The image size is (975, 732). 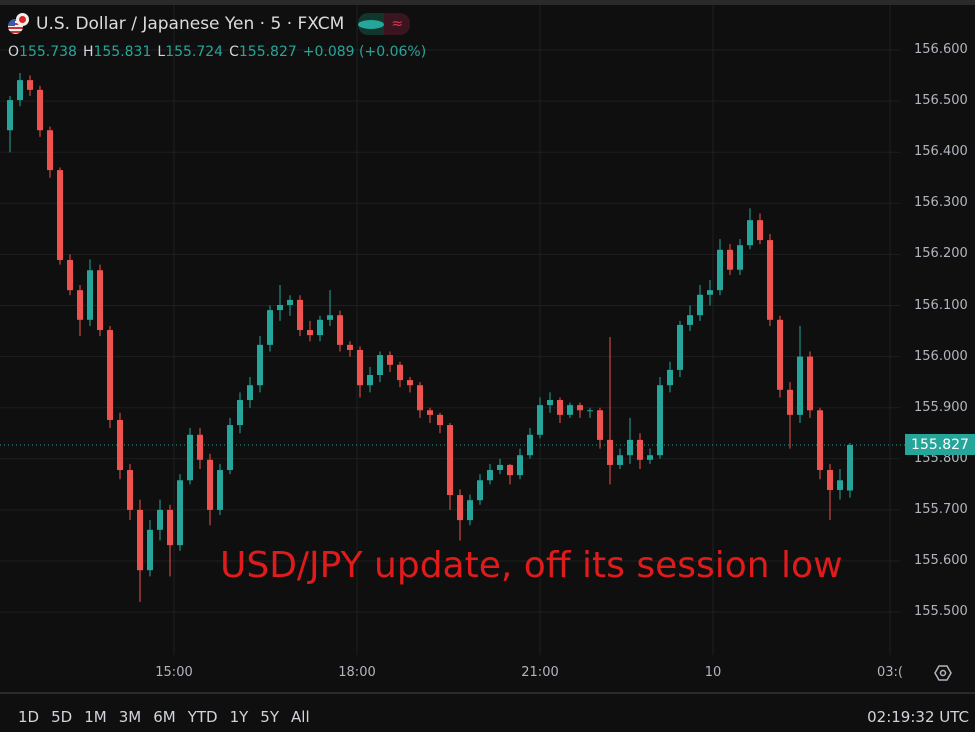 I want to click on price-tick-label: 156.300, so click(x=941, y=203).